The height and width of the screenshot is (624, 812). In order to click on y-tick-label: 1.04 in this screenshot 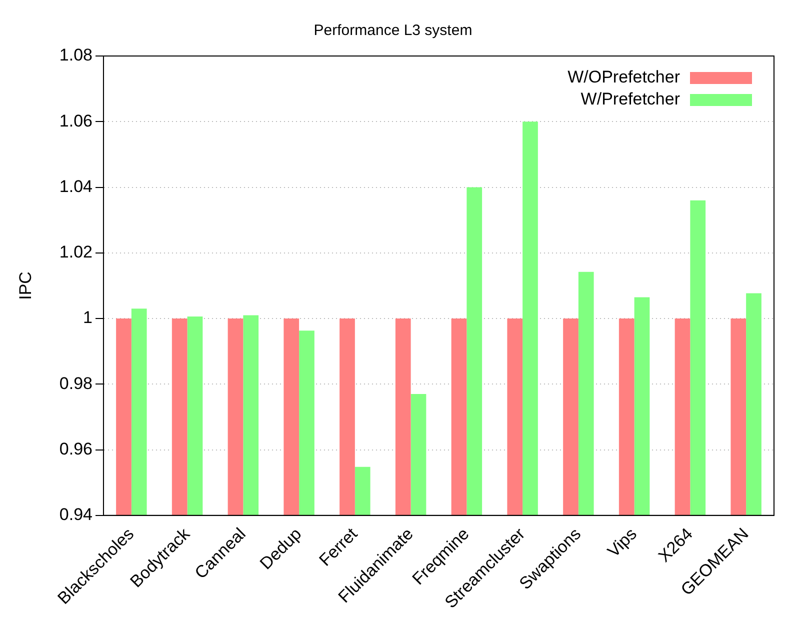, I will do `click(75, 186)`.